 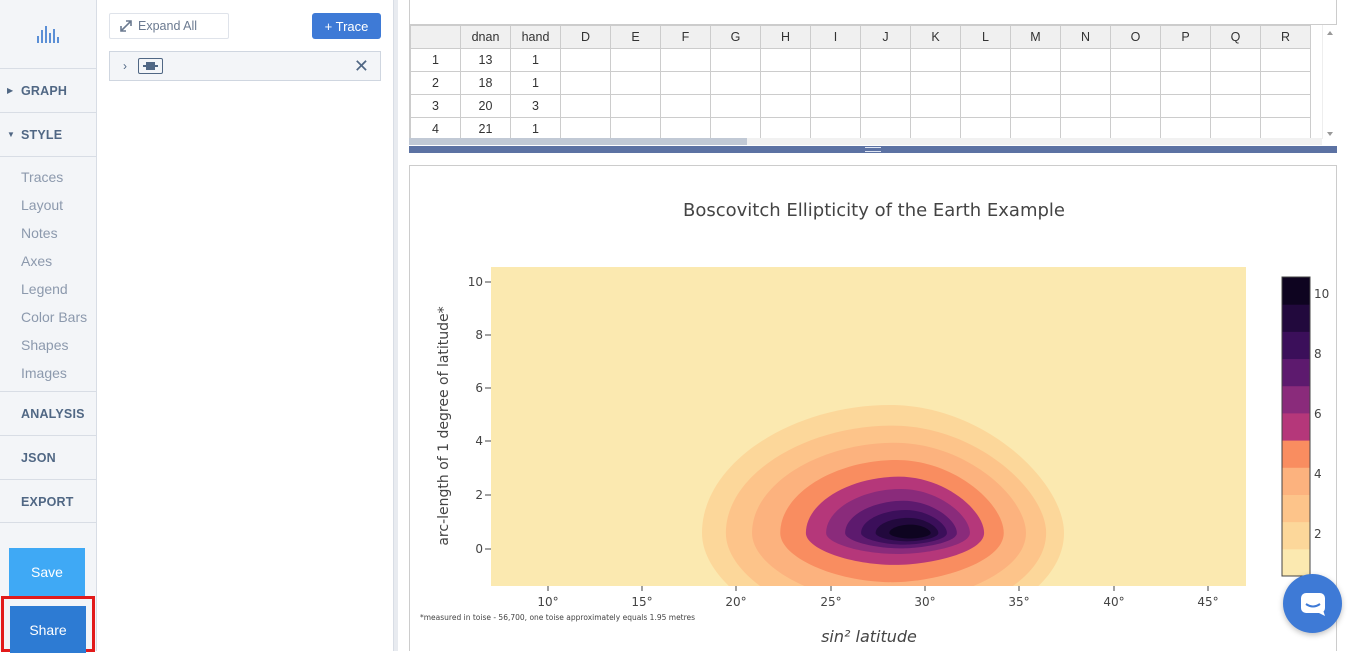 I want to click on row-number: 4, so click(x=435, y=128).